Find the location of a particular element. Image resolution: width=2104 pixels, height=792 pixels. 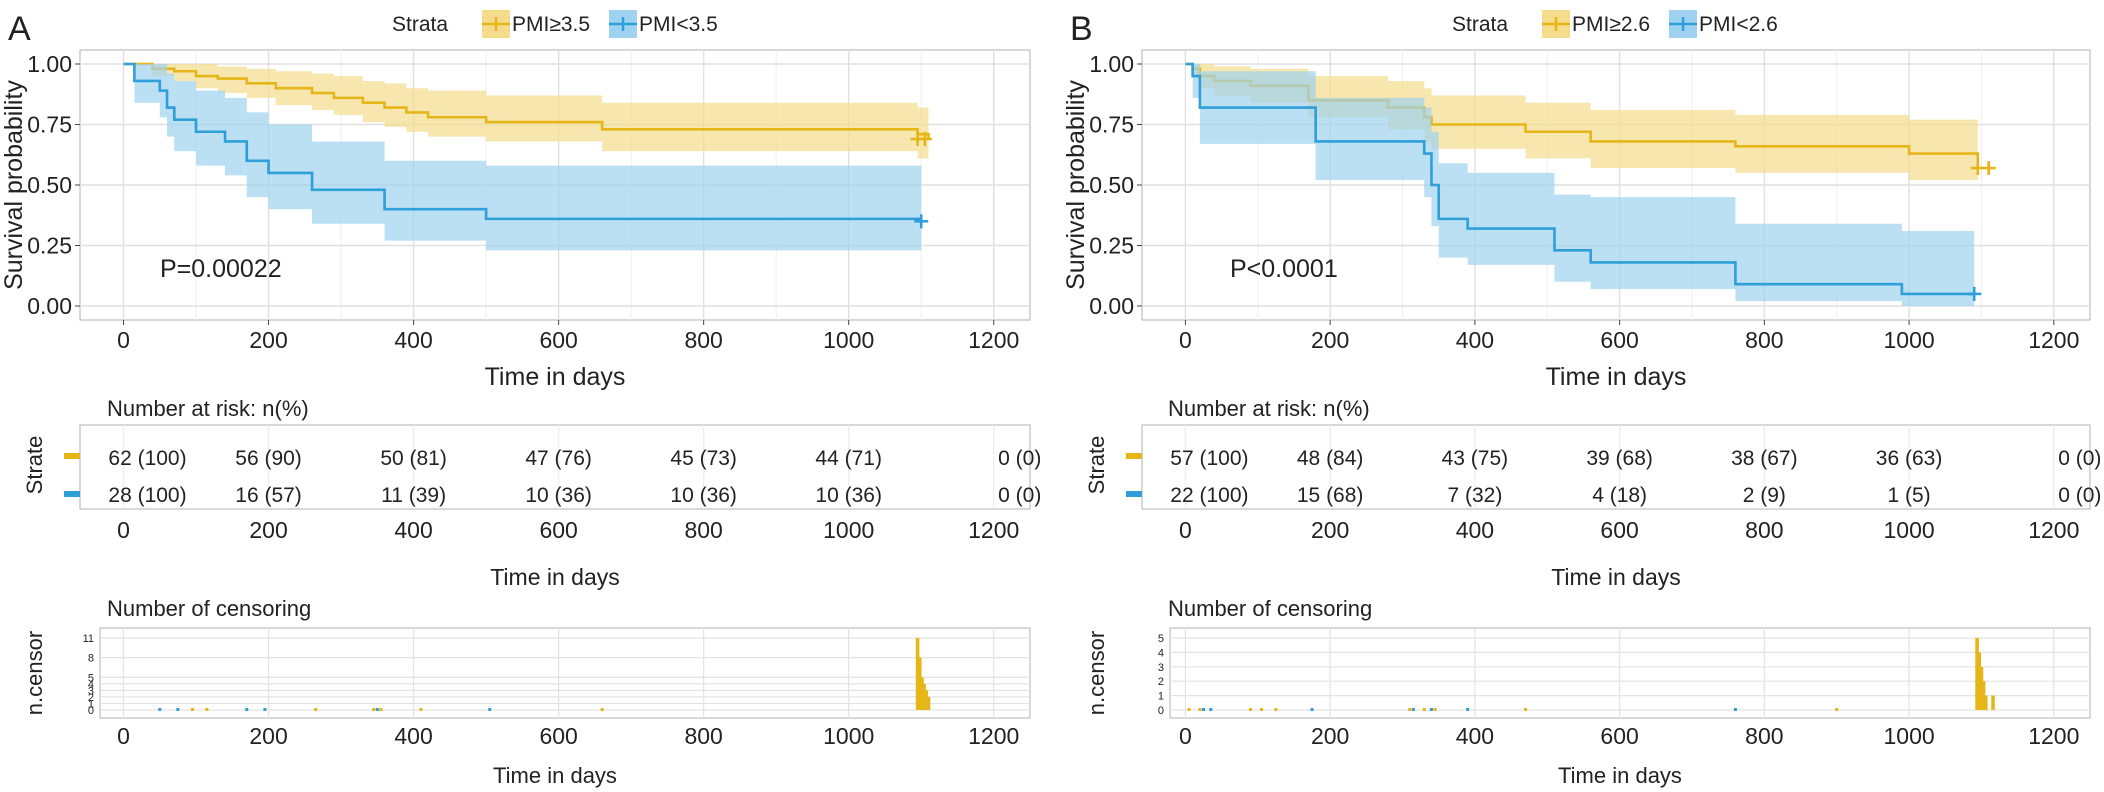

legend-entry-2: PMI<2.6 is located at coordinates (1738, 24).